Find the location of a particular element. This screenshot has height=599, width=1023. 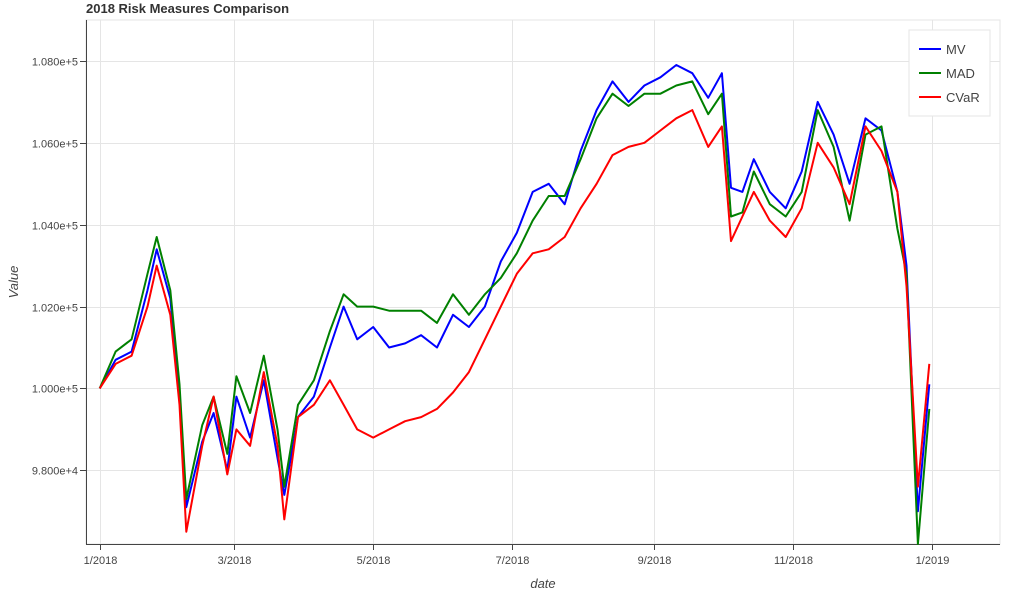

legend-label-mad: MAD is located at coordinates (960, 73).